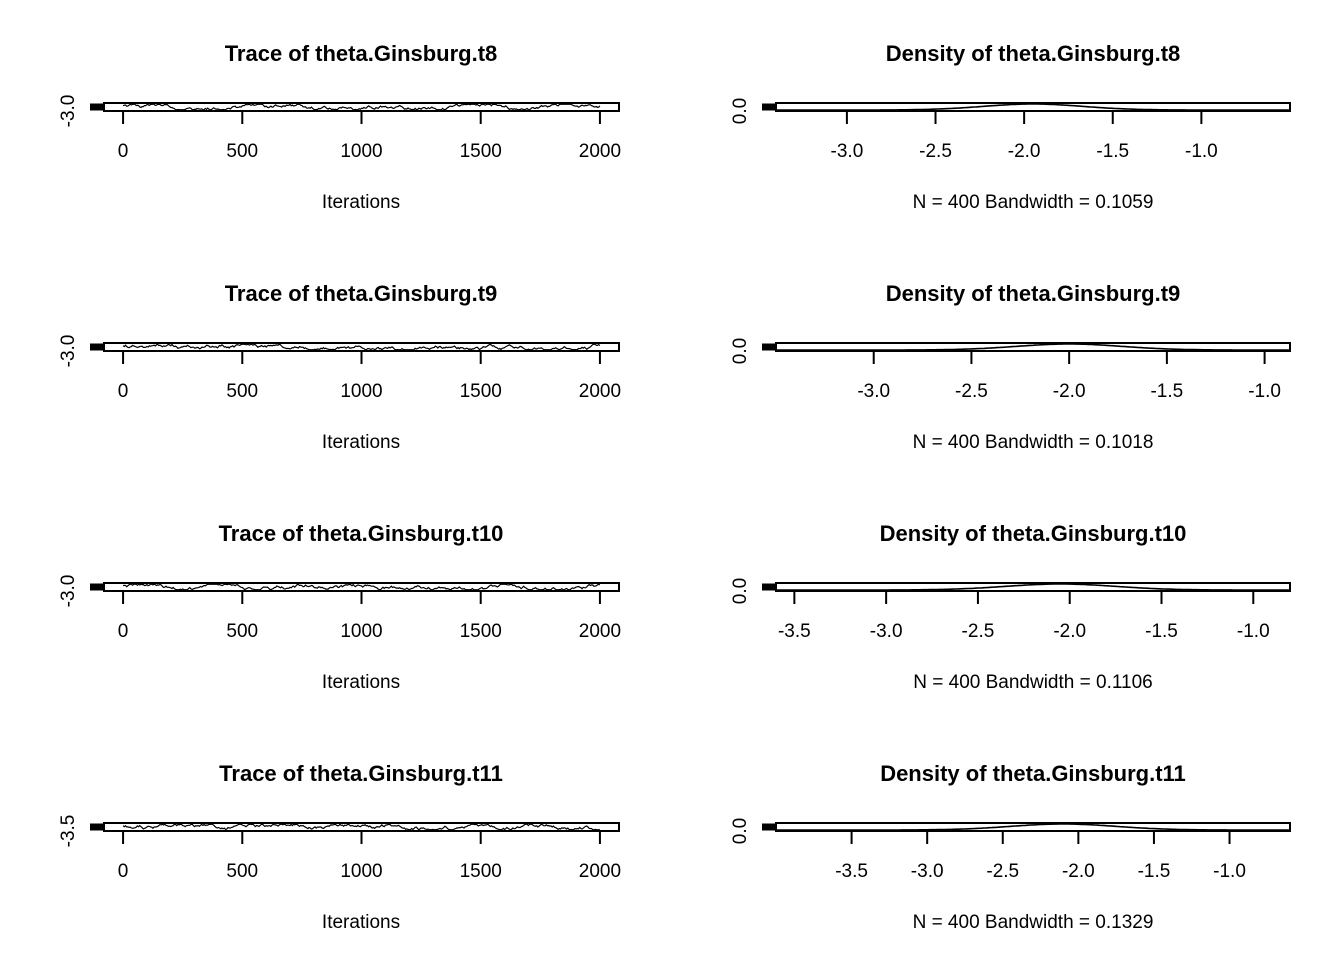  What do you see at coordinates (1033, 202) in the screenshot?
I see `x-axis-label: N = 400 Bandwidth = 0.1059` at bounding box center [1033, 202].